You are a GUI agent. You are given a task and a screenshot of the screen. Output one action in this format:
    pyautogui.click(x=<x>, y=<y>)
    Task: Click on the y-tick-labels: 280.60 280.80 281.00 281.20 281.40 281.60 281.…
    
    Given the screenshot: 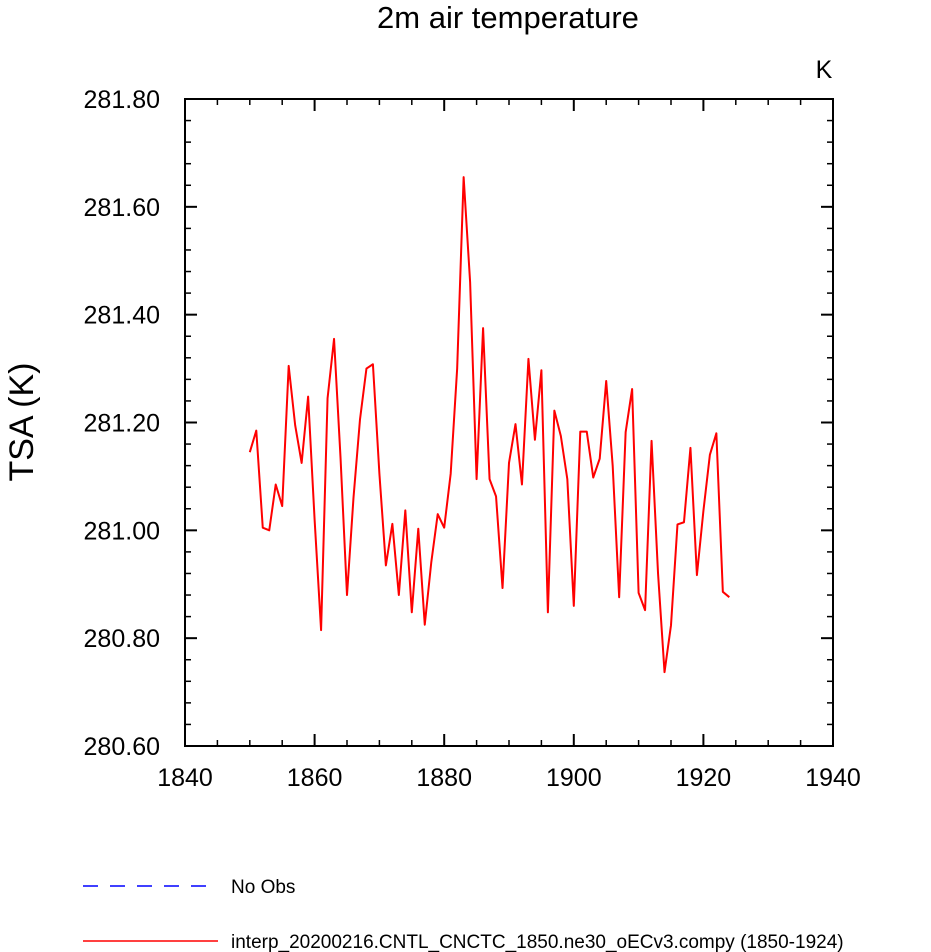 What is the action you would take?
    pyautogui.click(x=122, y=423)
    